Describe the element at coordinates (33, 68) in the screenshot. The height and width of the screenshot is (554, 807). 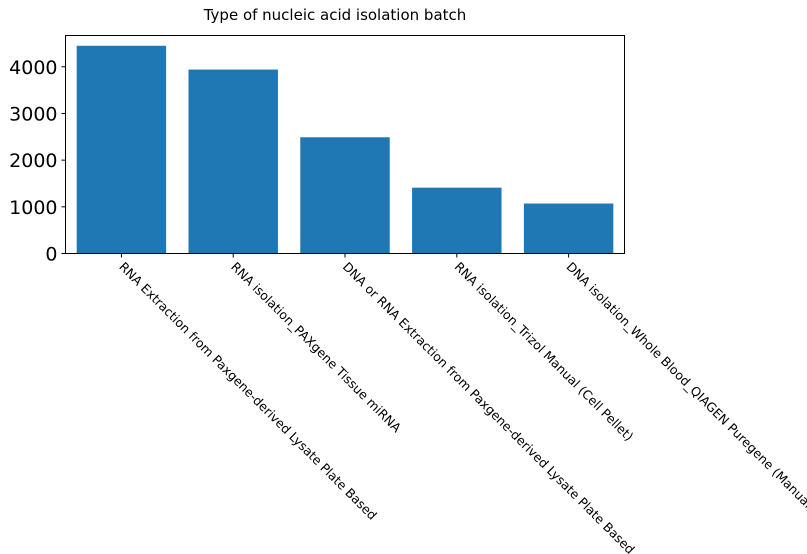
I see `y-tick-label: 4000` at that location.